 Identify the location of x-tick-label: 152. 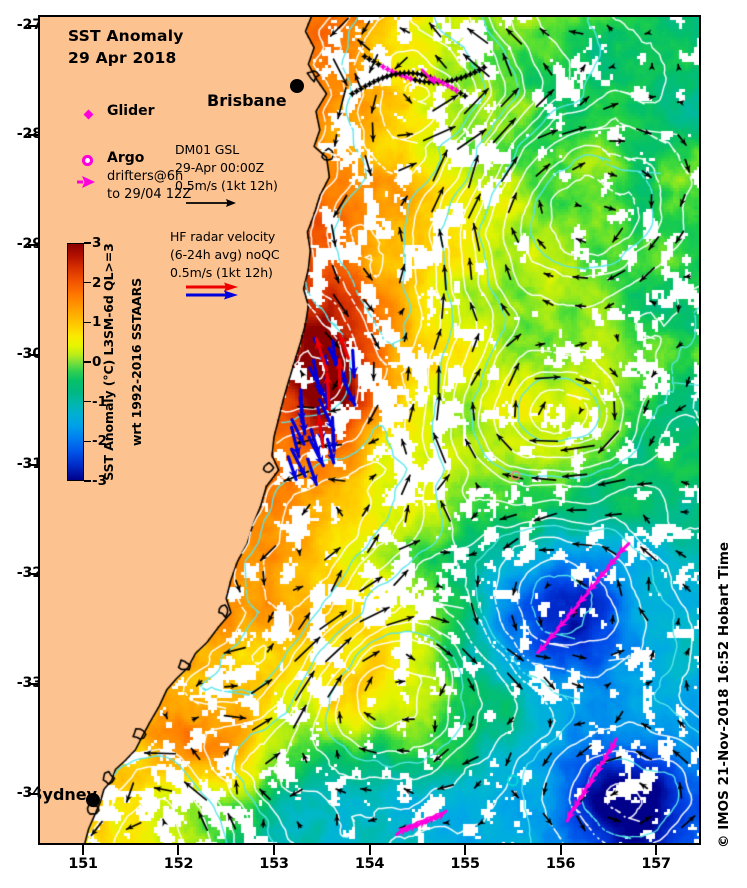
(178, 864).